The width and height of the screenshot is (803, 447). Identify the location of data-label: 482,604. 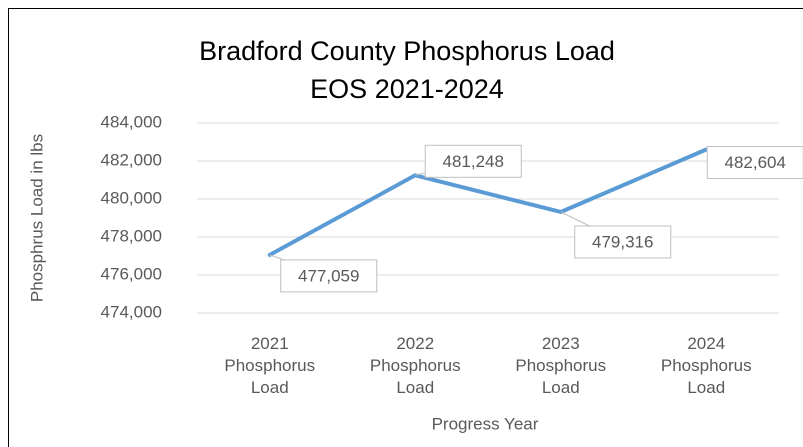
(755, 162).